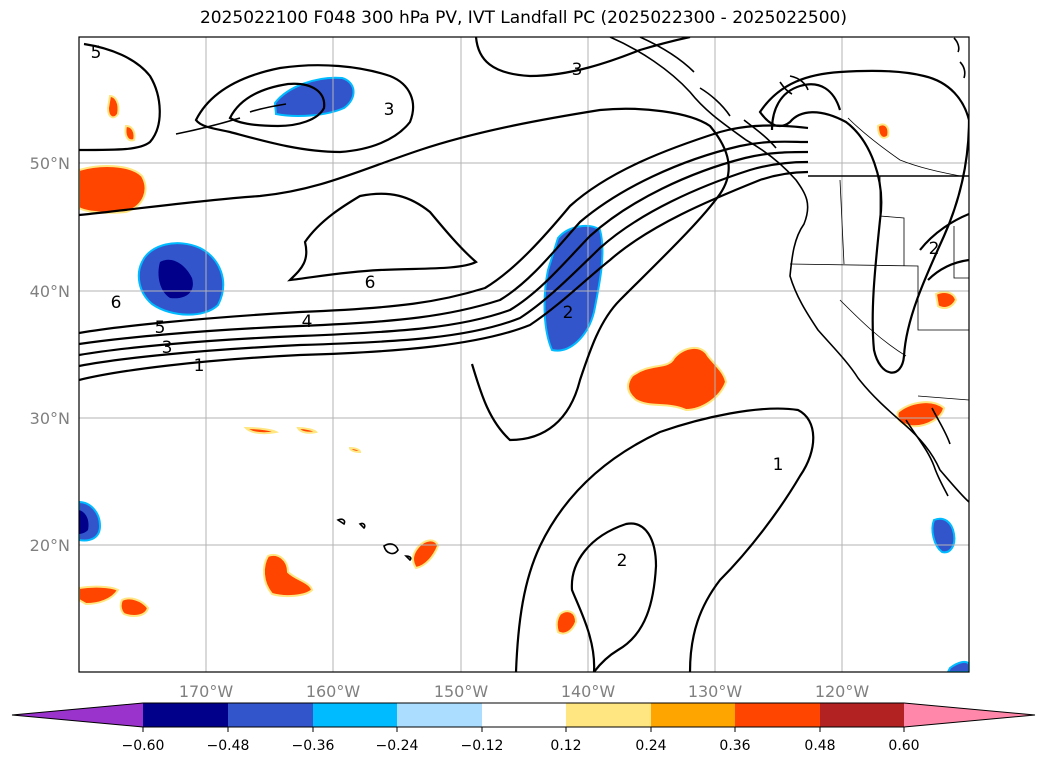  I want to click on colorbar-ticks, so click(523, 729).